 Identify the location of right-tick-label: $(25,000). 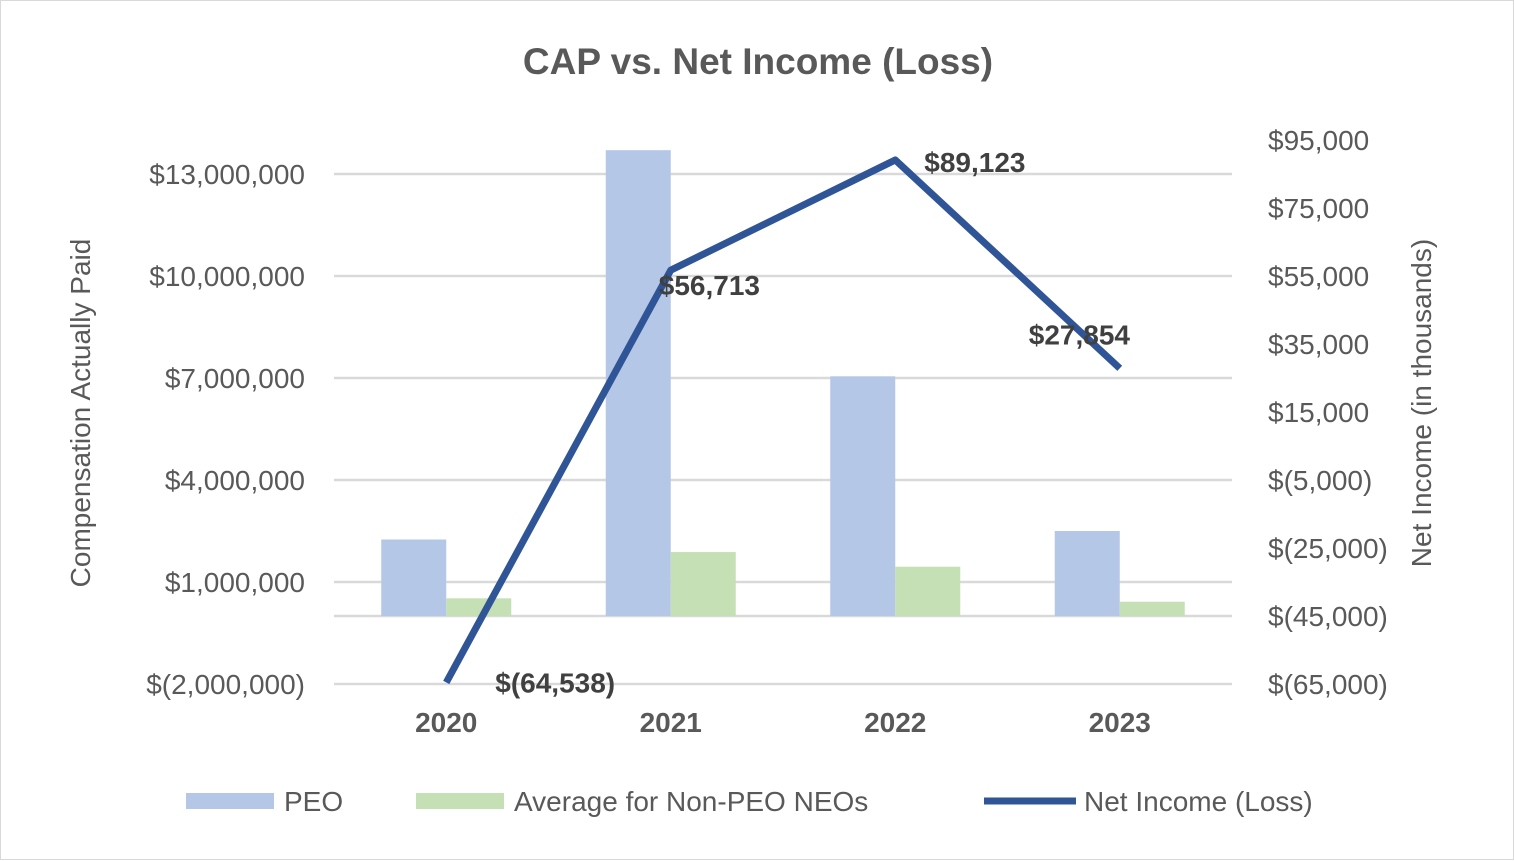
(1328, 548).